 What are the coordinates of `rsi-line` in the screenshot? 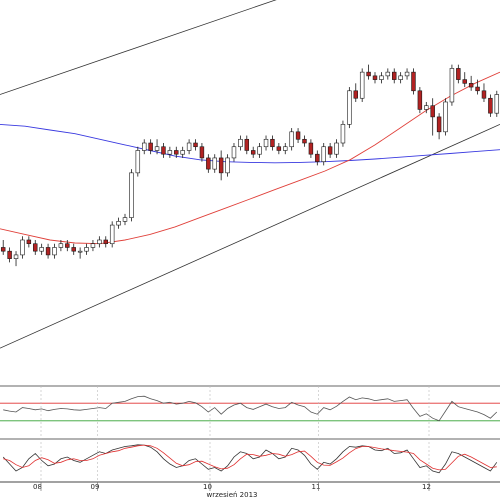 It's located at (250, 408).